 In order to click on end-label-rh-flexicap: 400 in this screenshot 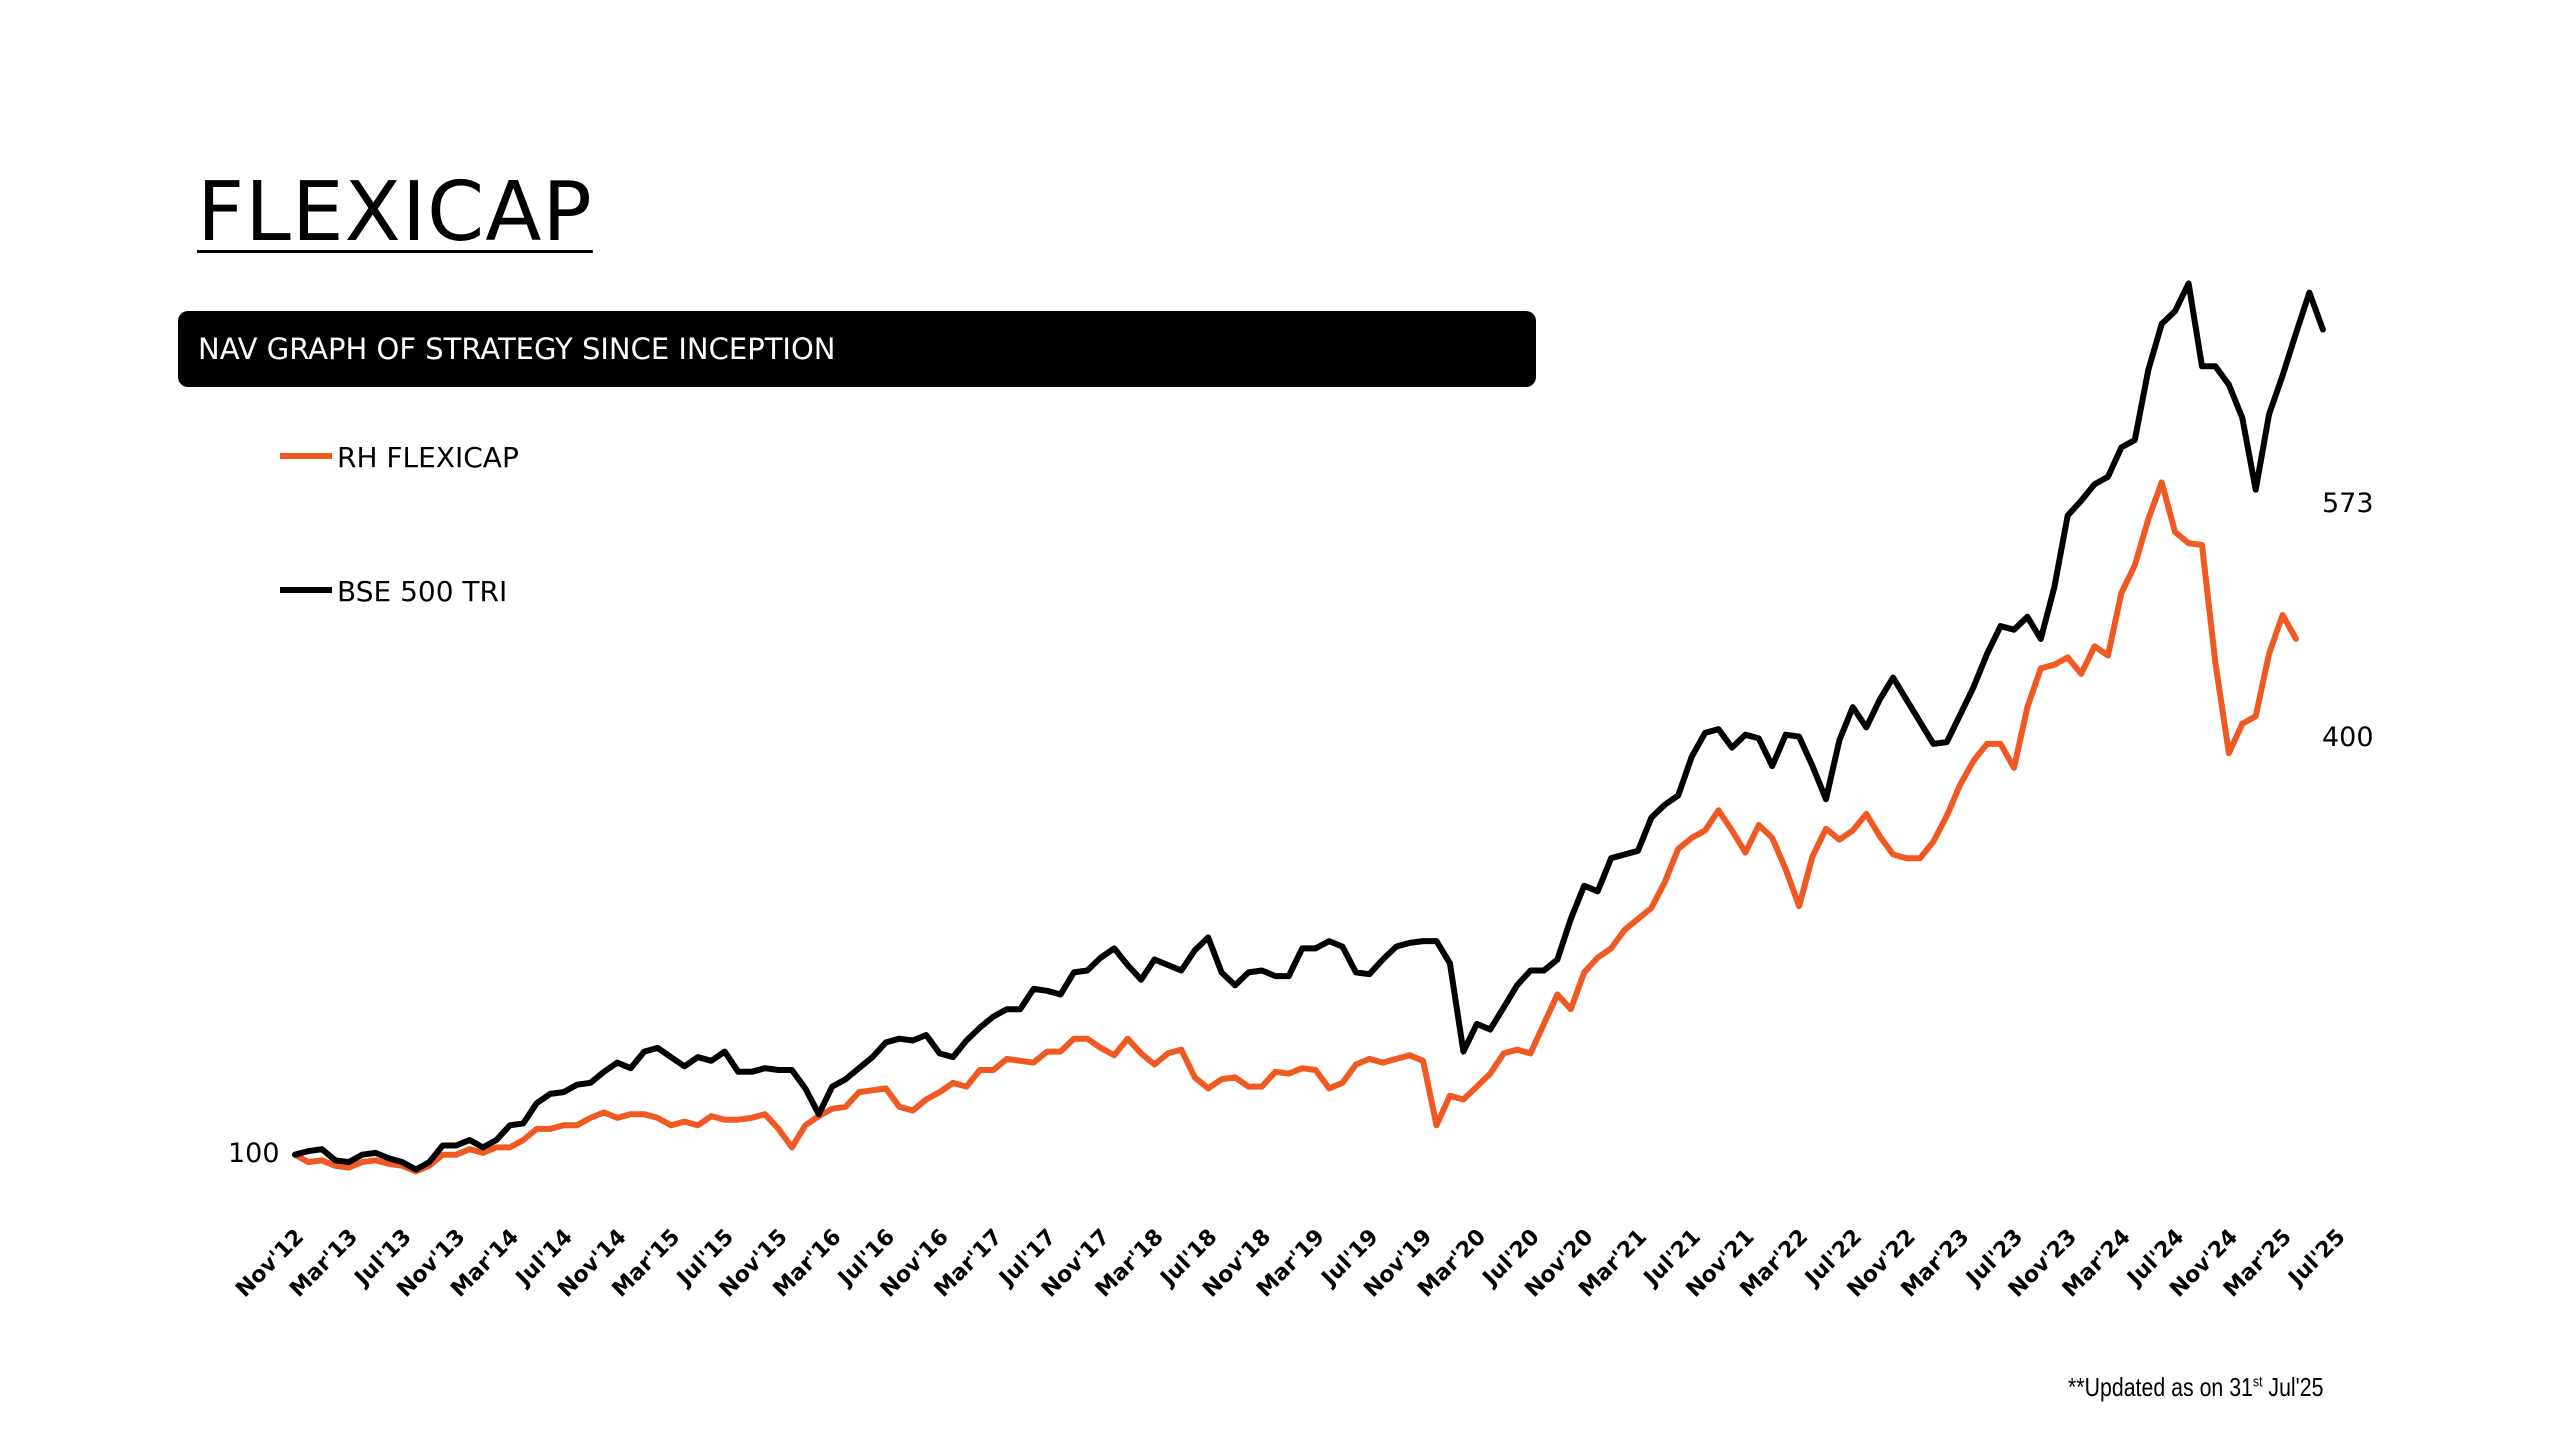, I will do `click(2348, 737)`.